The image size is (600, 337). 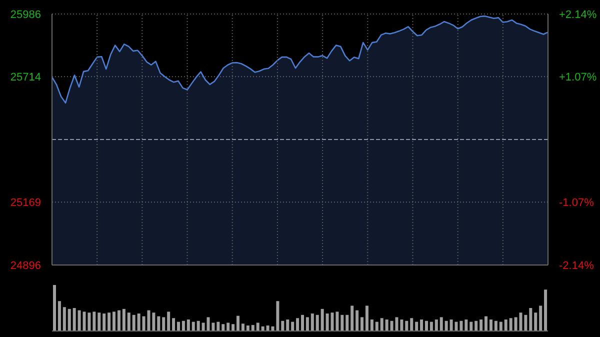 What do you see at coordinates (25, 266) in the screenshot?
I see `y-tick-label: 24896` at bounding box center [25, 266].